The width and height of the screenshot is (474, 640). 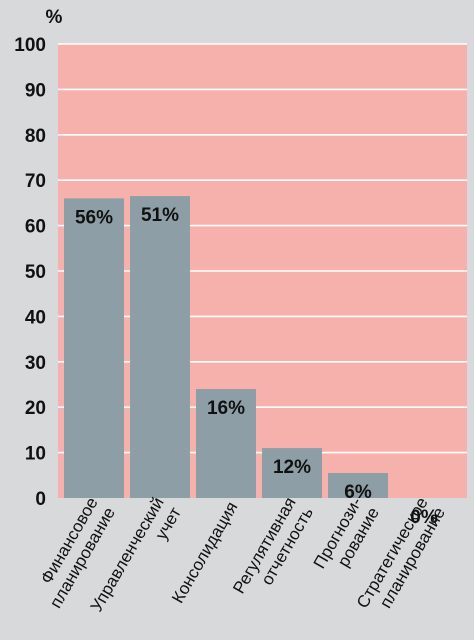 I want to click on y-tick-label: 0, so click(x=40, y=499).